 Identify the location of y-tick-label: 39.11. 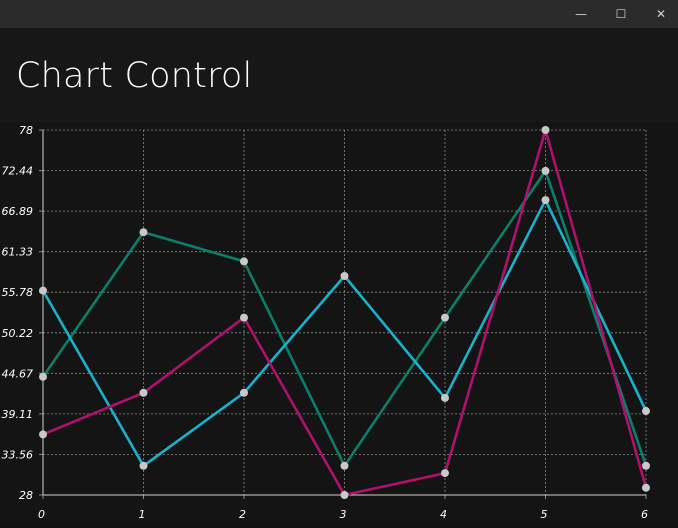
(18, 414).